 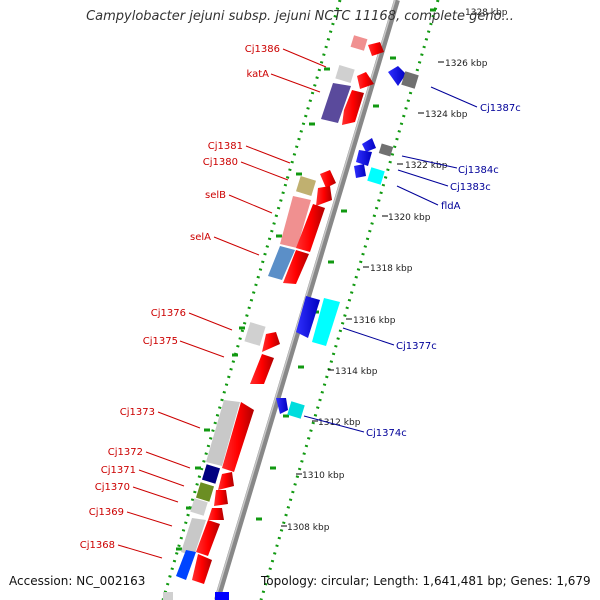 What do you see at coordinates (359, 43) in the screenshot?
I see `cj1386-feature` at bounding box center [359, 43].